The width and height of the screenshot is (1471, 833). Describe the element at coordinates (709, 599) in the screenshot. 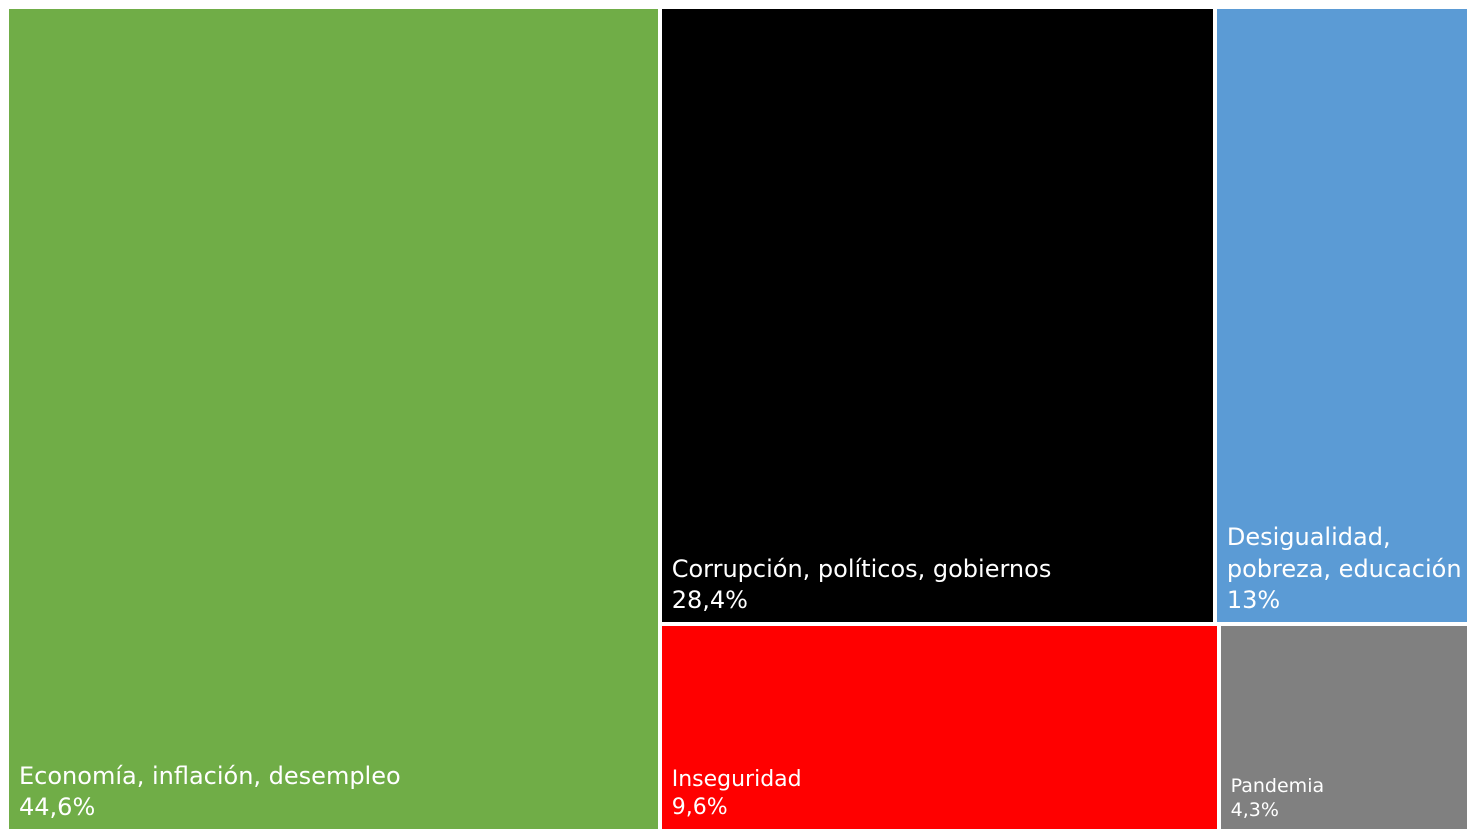

I see `tile-value: 28,4%` at that location.